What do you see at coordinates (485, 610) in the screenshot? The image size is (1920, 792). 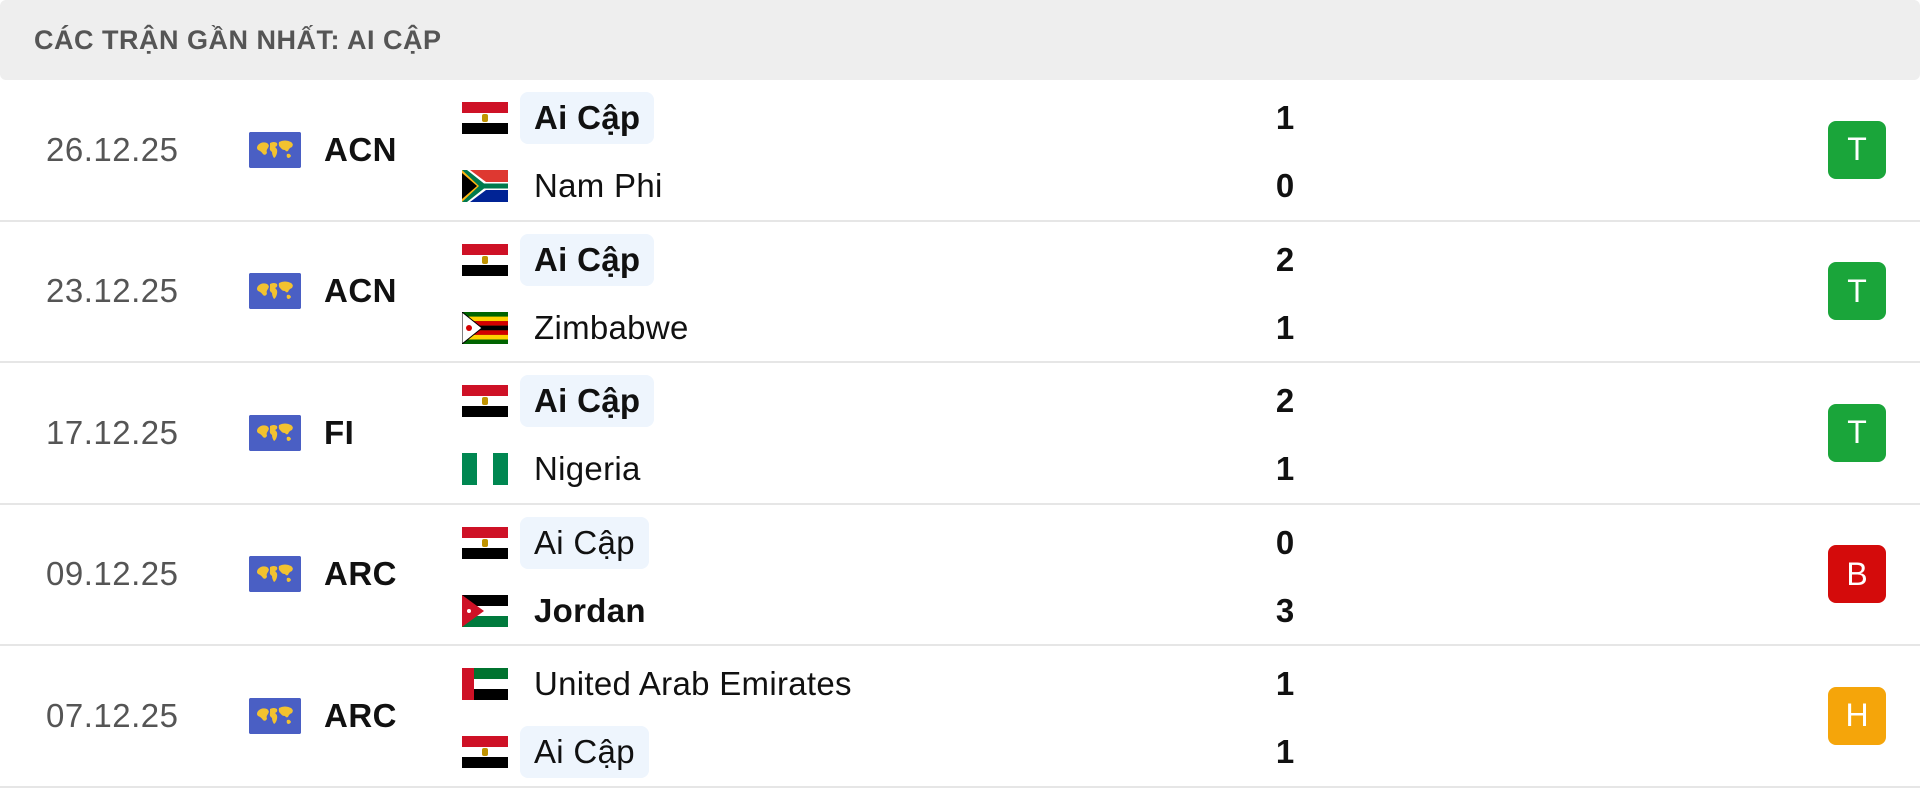 I see `jordan-flag-icon` at bounding box center [485, 610].